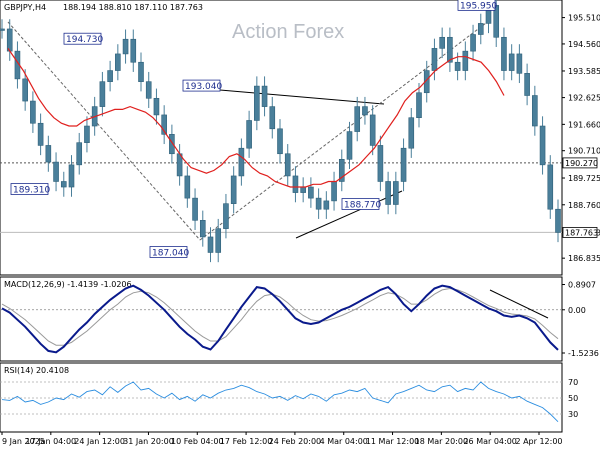 This screenshot has height=450, width=600. What do you see at coordinates (25, 7) in the screenshot?
I see `symbol-header: GBPJPY,H4` at bounding box center [25, 7].